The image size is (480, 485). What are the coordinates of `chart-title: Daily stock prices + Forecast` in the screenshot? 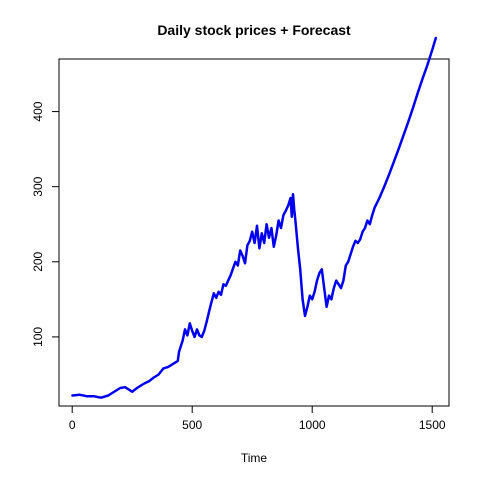 It's located at (254, 30).